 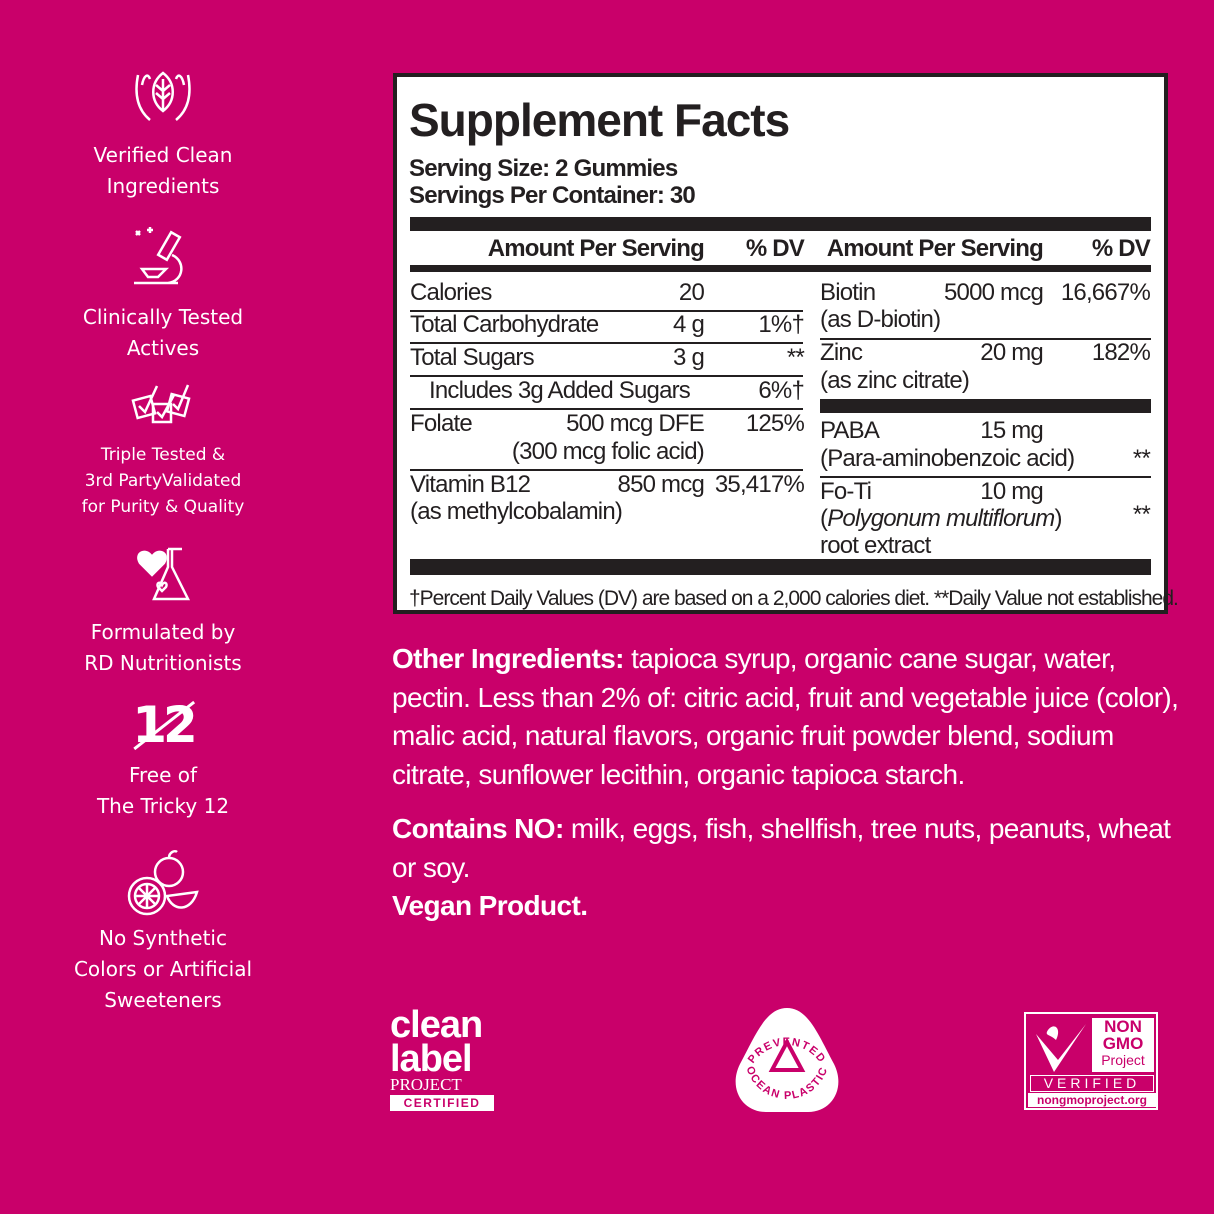 I want to click on nutrient-name: Total Carbohydrate, so click(x=504, y=324).